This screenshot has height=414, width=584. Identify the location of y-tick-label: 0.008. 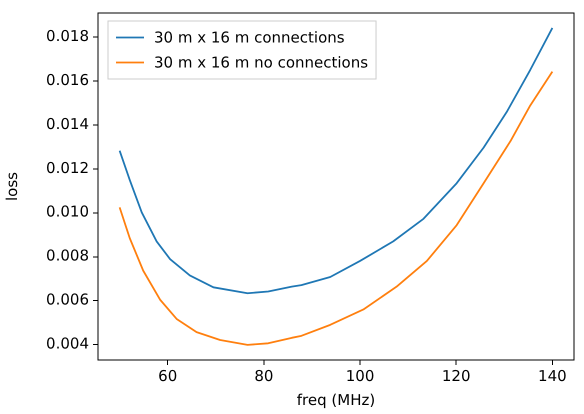
(67, 255).